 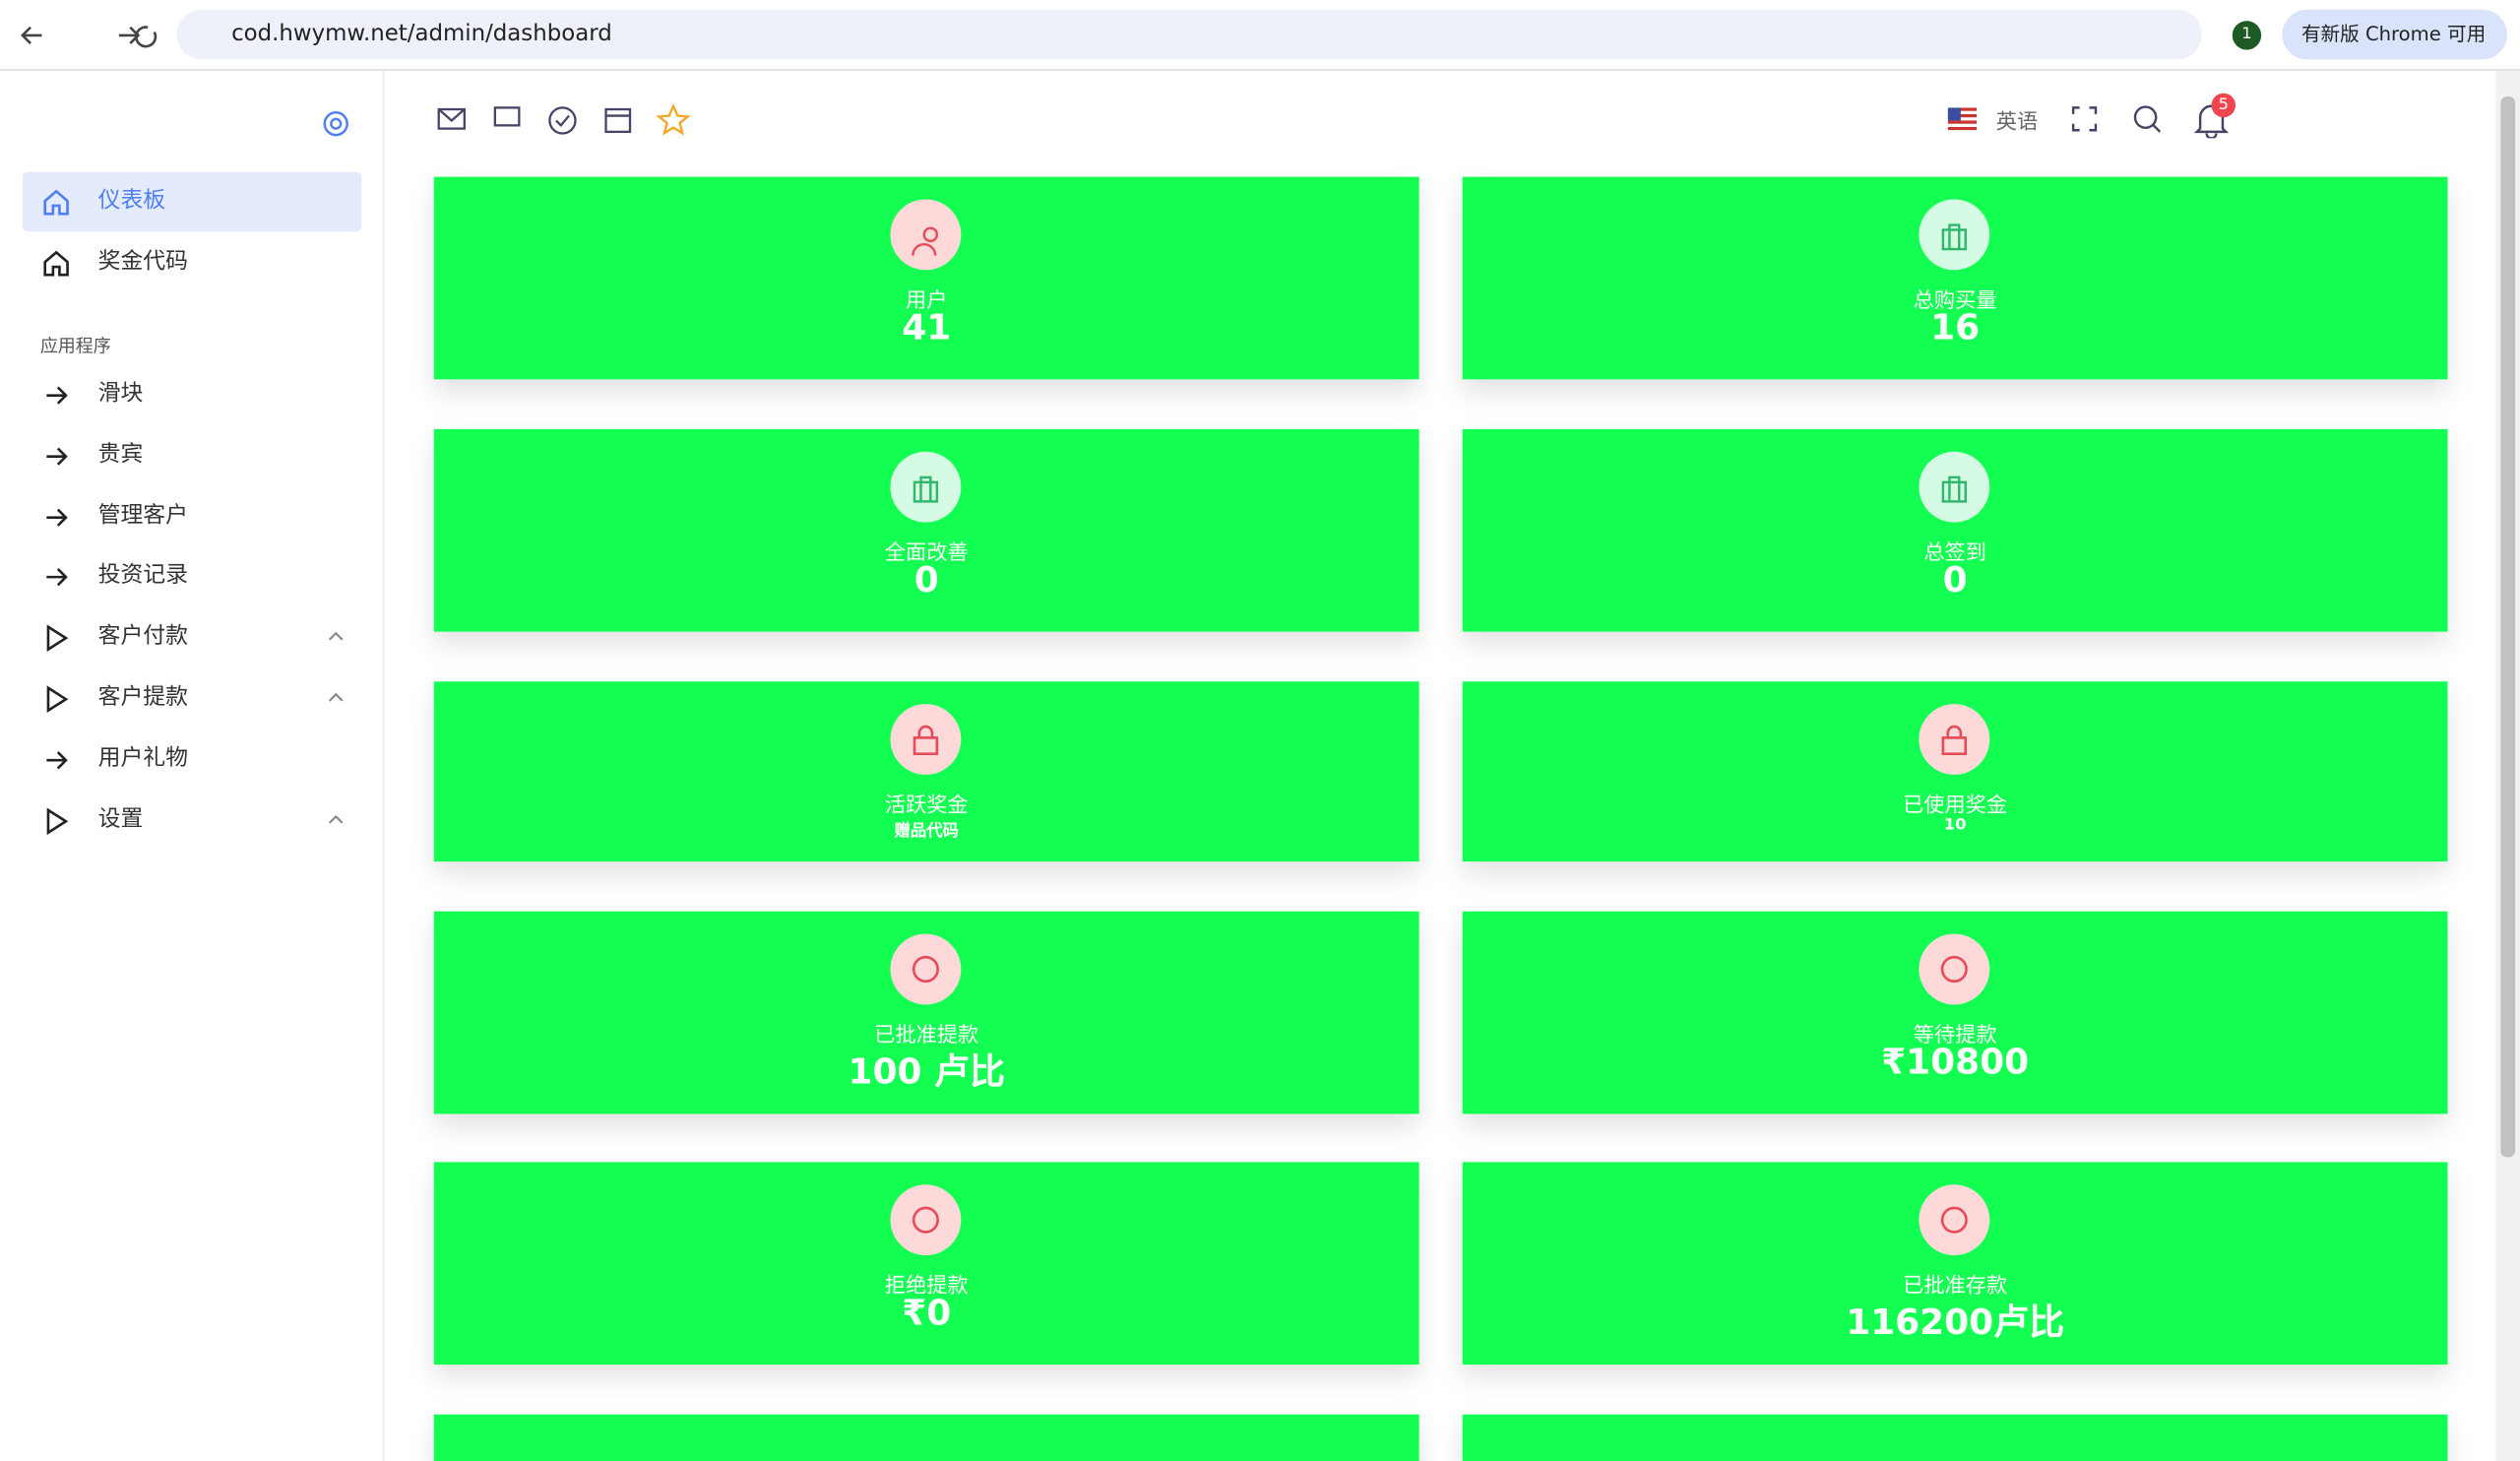 What do you see at coordinates (192, 698) in the screenshot?
I see `menu-item: 客户提款` at bounding box center [192, 698].